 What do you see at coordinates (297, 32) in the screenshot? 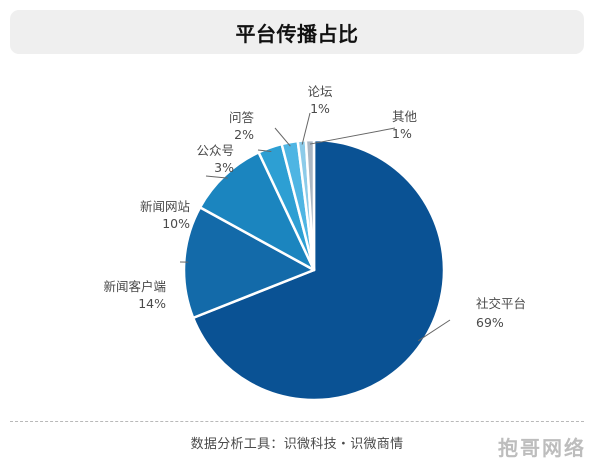
I see `chart-title: 平台传播占比` at bounding box center [297, 32].